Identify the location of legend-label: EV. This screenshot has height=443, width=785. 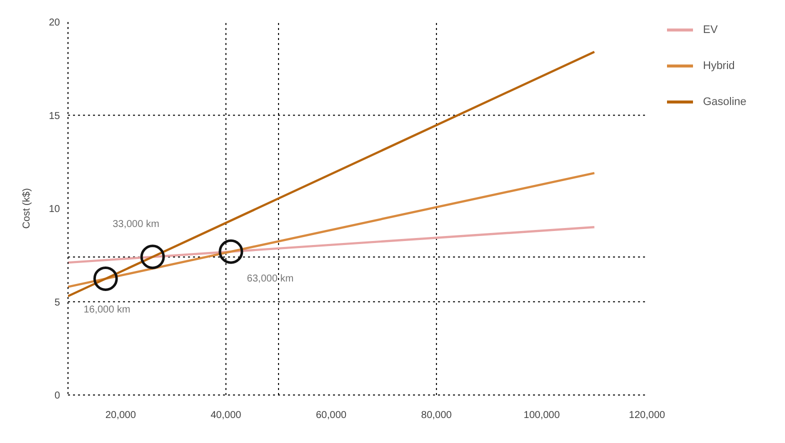
(710, 30).